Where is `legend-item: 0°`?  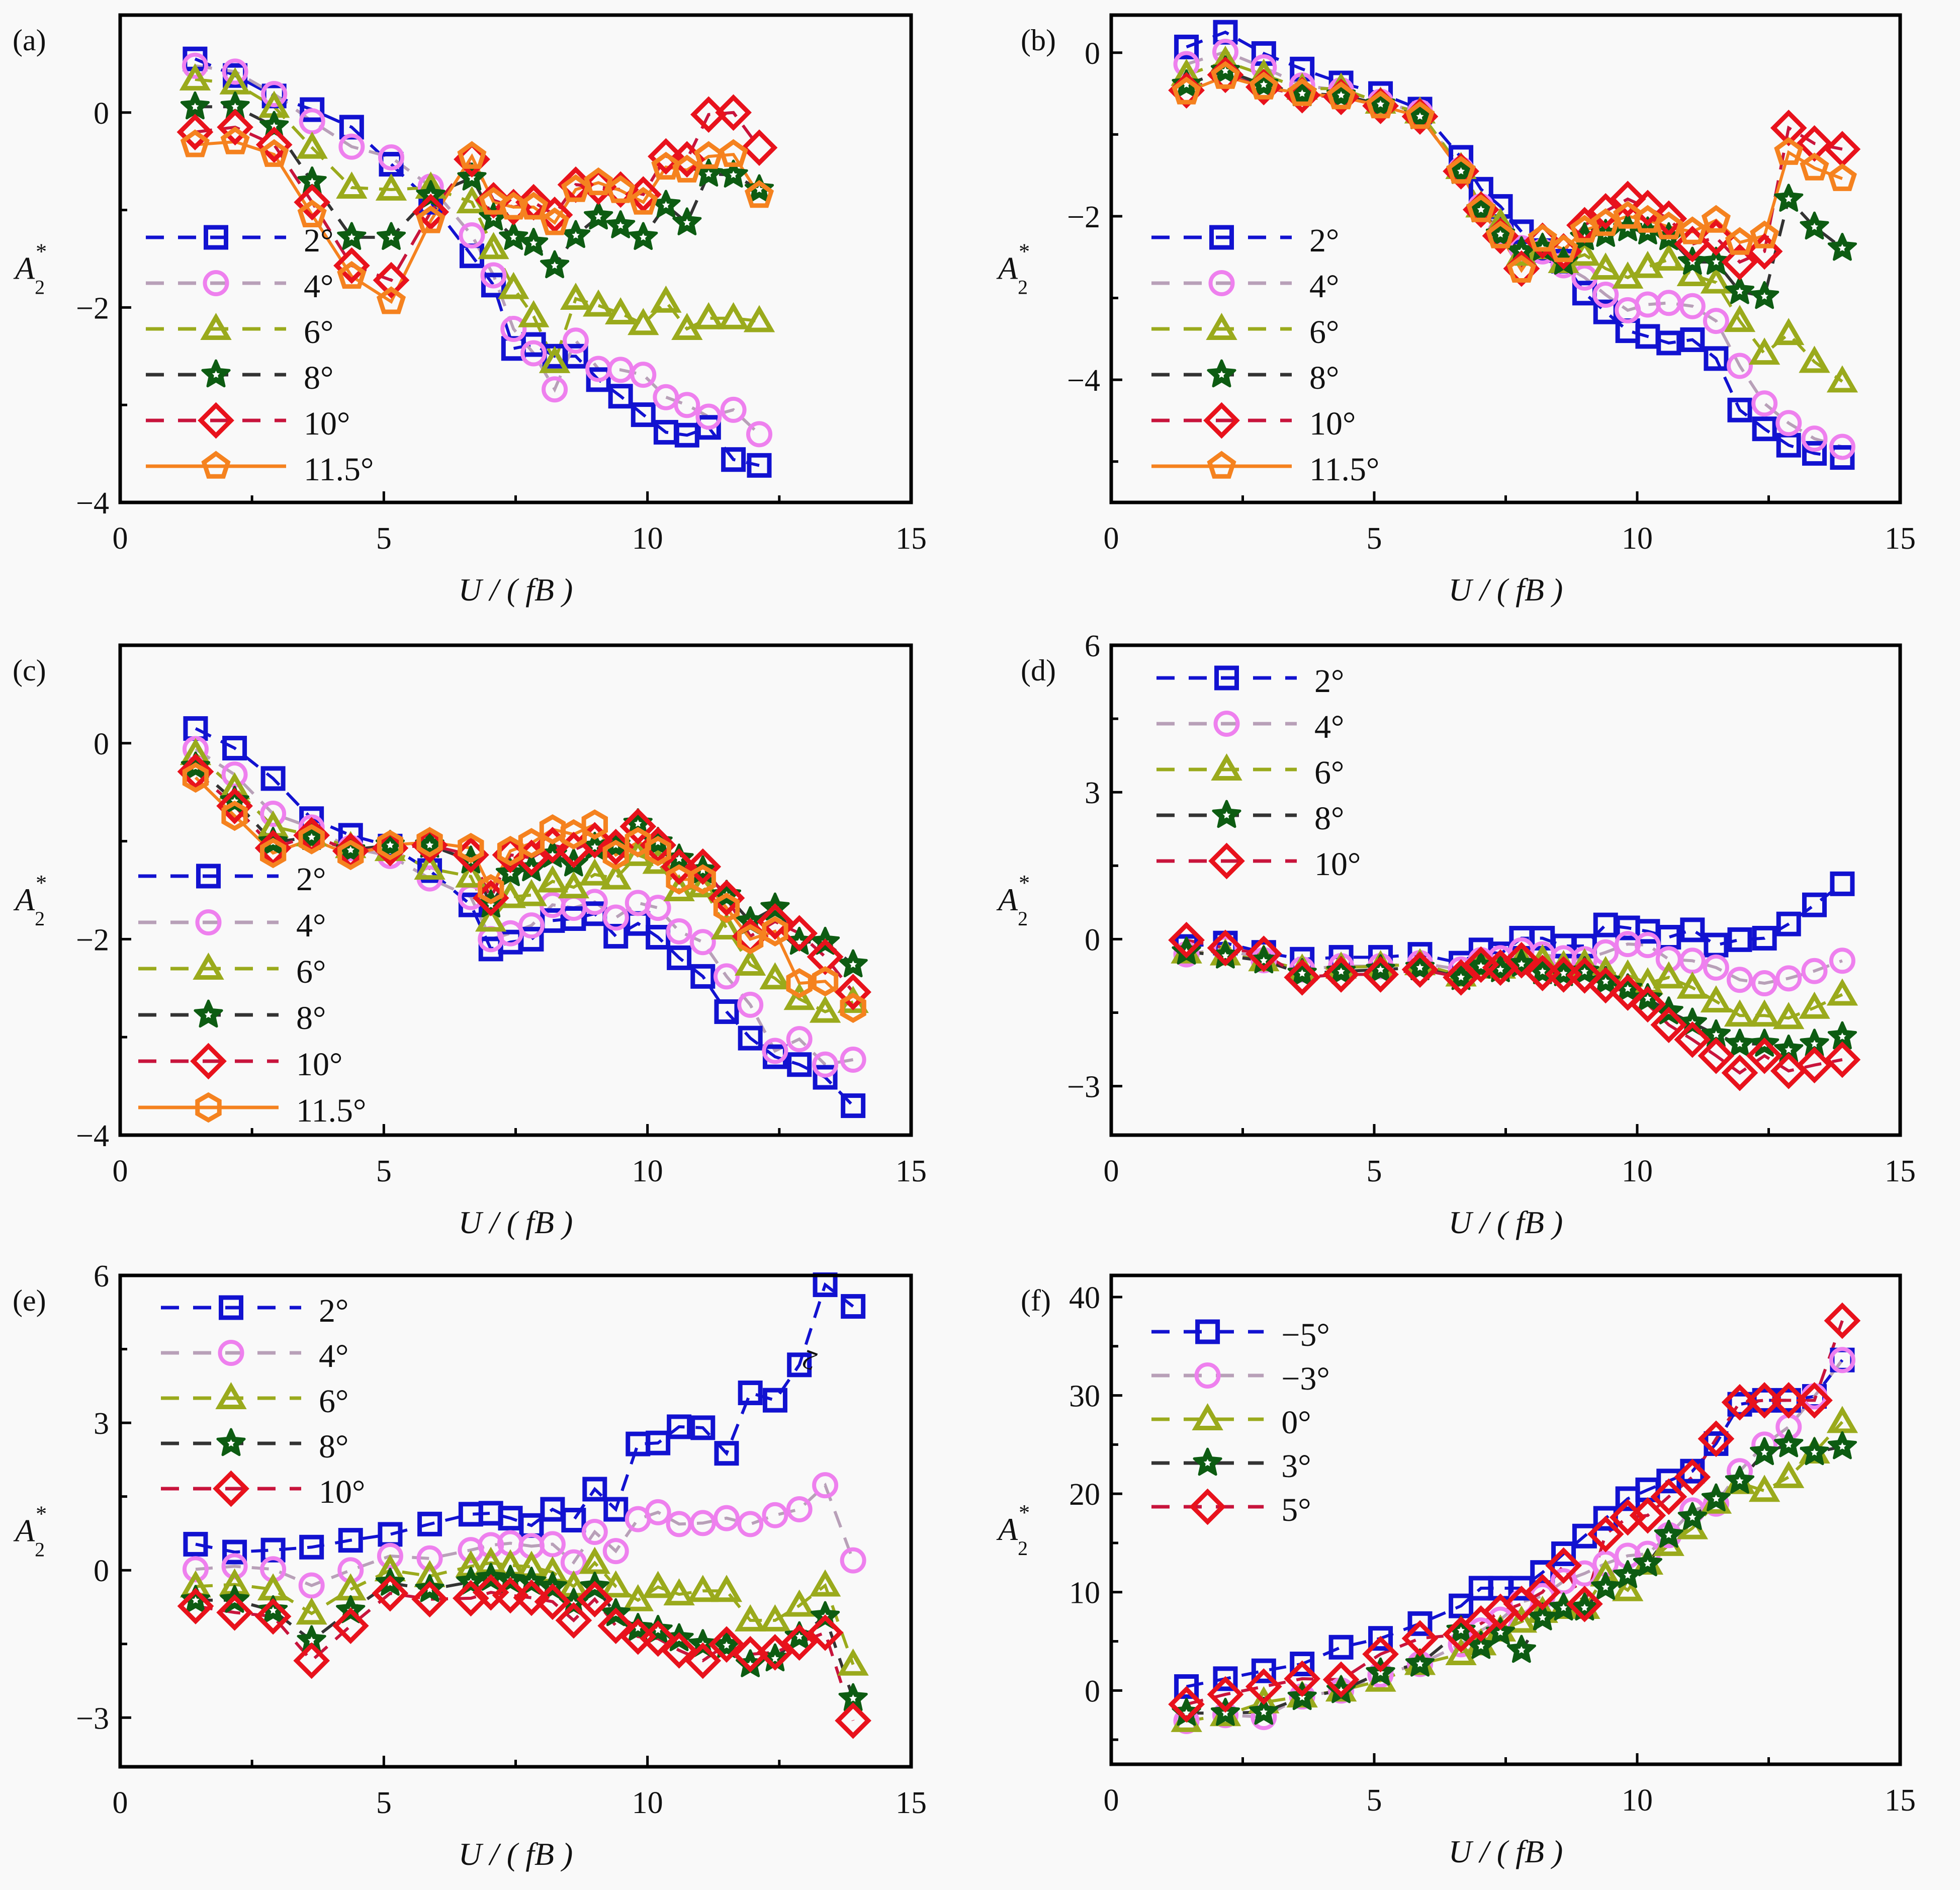 legend-item: 0° is located at coordinates (1231, 1422).